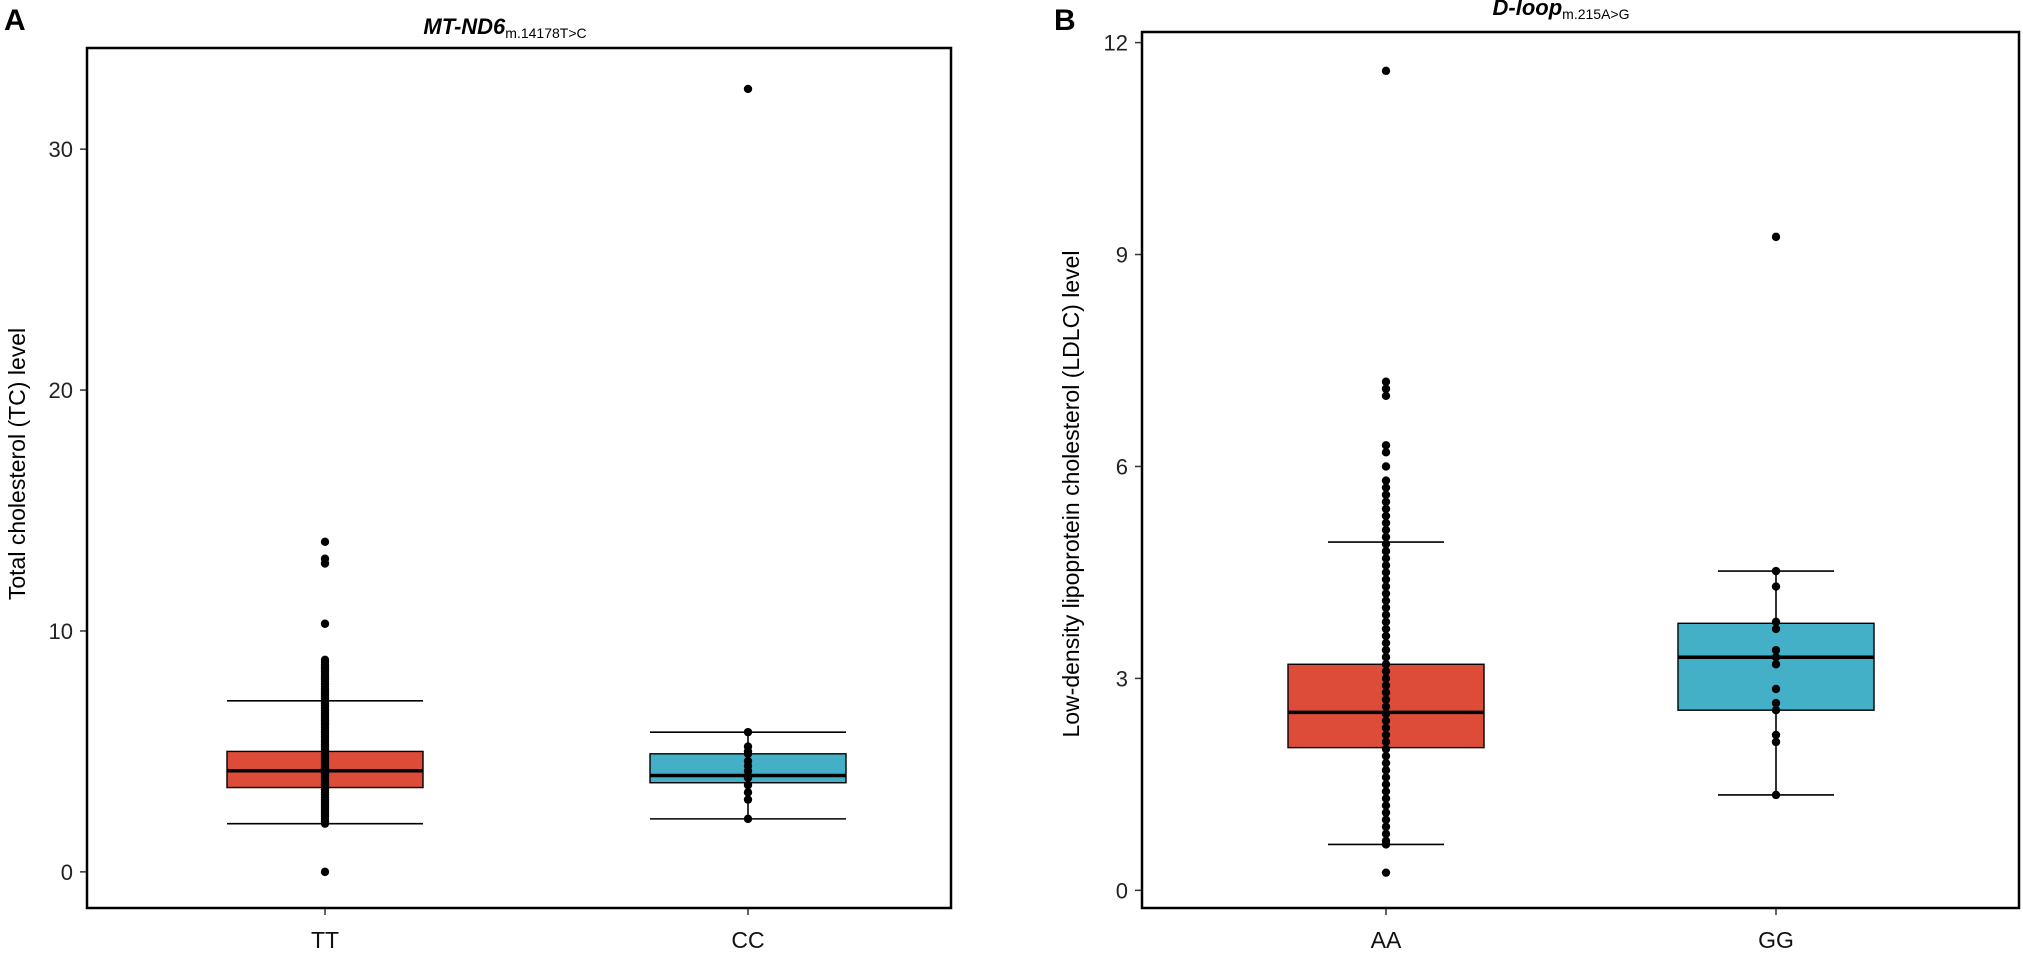 The height and width of the screenshot is (958, 2023). Describe the element at coordinates (747, 940) in the screenshot. I see `panel-a-x-tick-label: CC` at that location.